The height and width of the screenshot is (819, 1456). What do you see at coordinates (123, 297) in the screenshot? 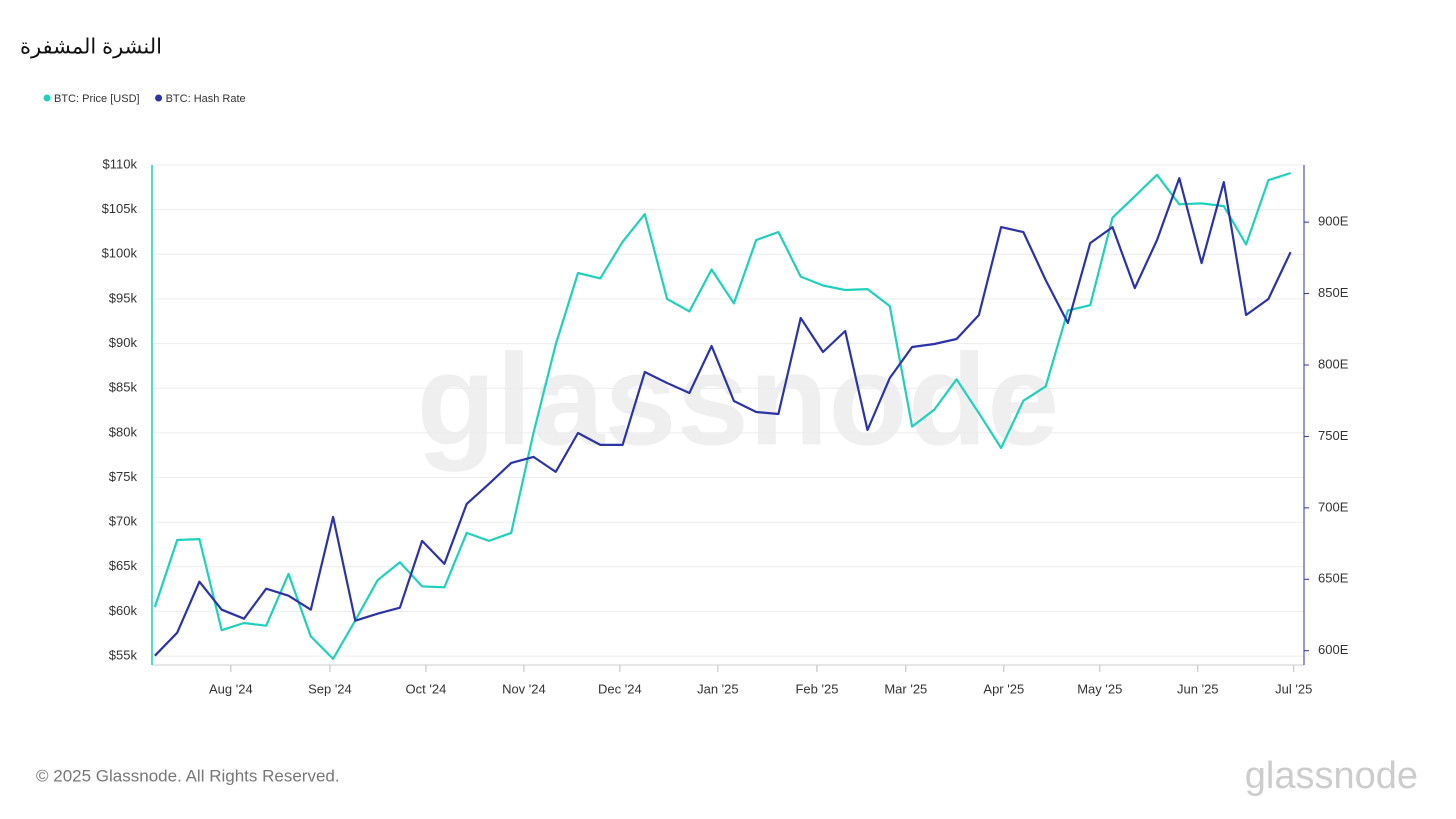
I see `y-tick-label: $95k` at bounding box center [123, 297].